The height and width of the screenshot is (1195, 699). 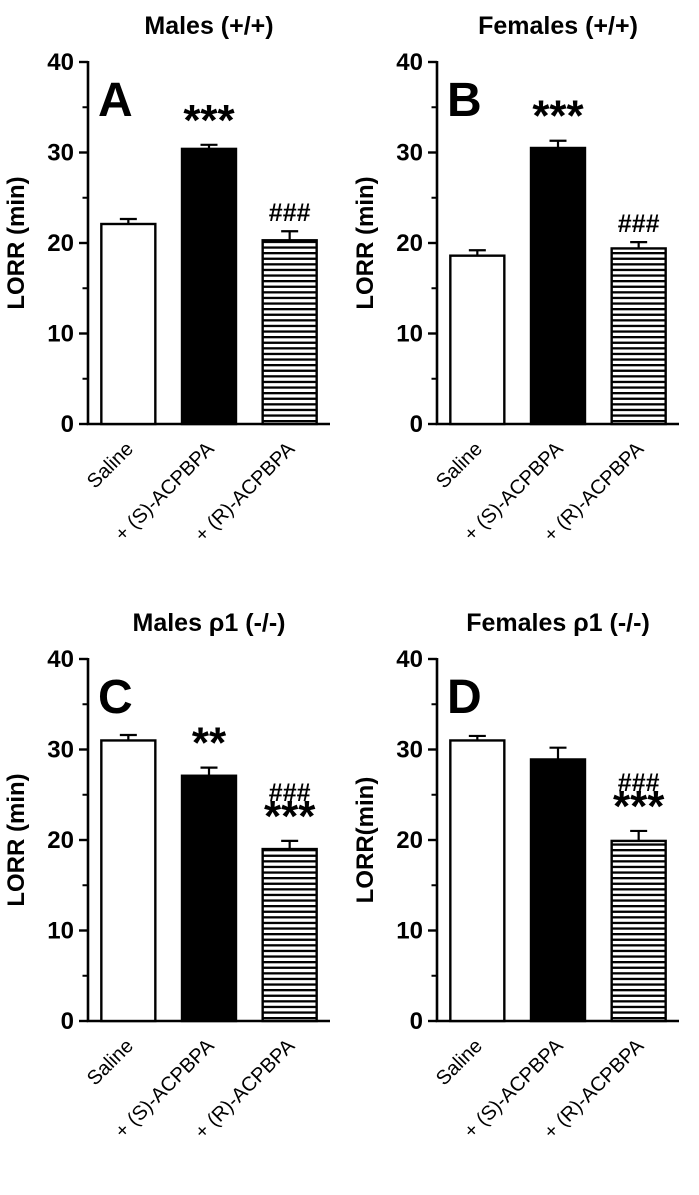 What do you see at coordinates (464, 697) in the screenshot?
I see `panel-letter: D` at bounding box center [464, 697].